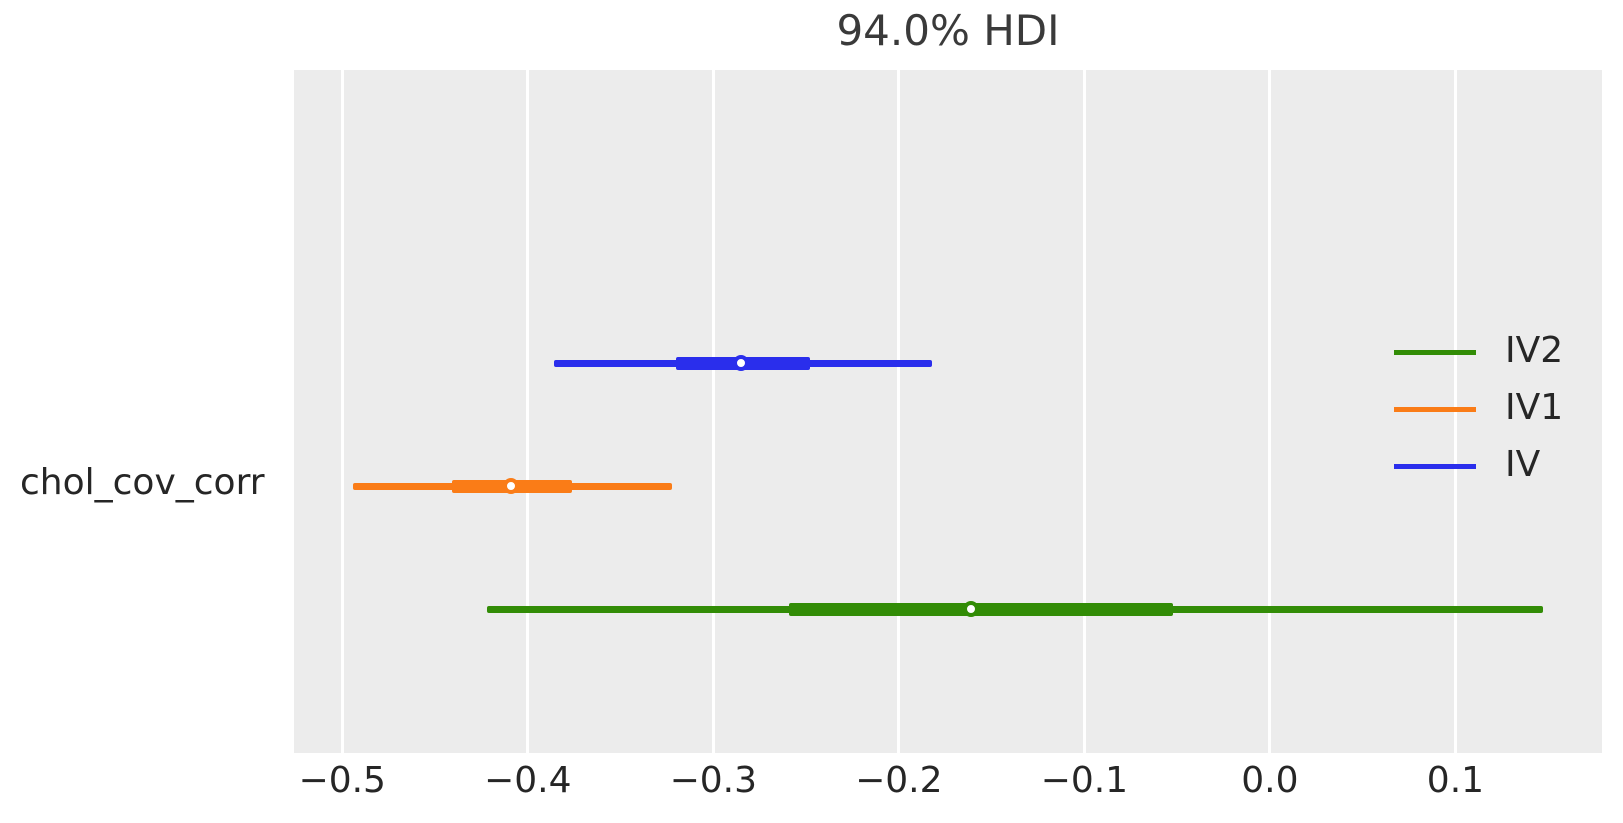 The height and width of the screenshot is (823, 1623). I want to click on median-marker-IV, so click(741, 363).